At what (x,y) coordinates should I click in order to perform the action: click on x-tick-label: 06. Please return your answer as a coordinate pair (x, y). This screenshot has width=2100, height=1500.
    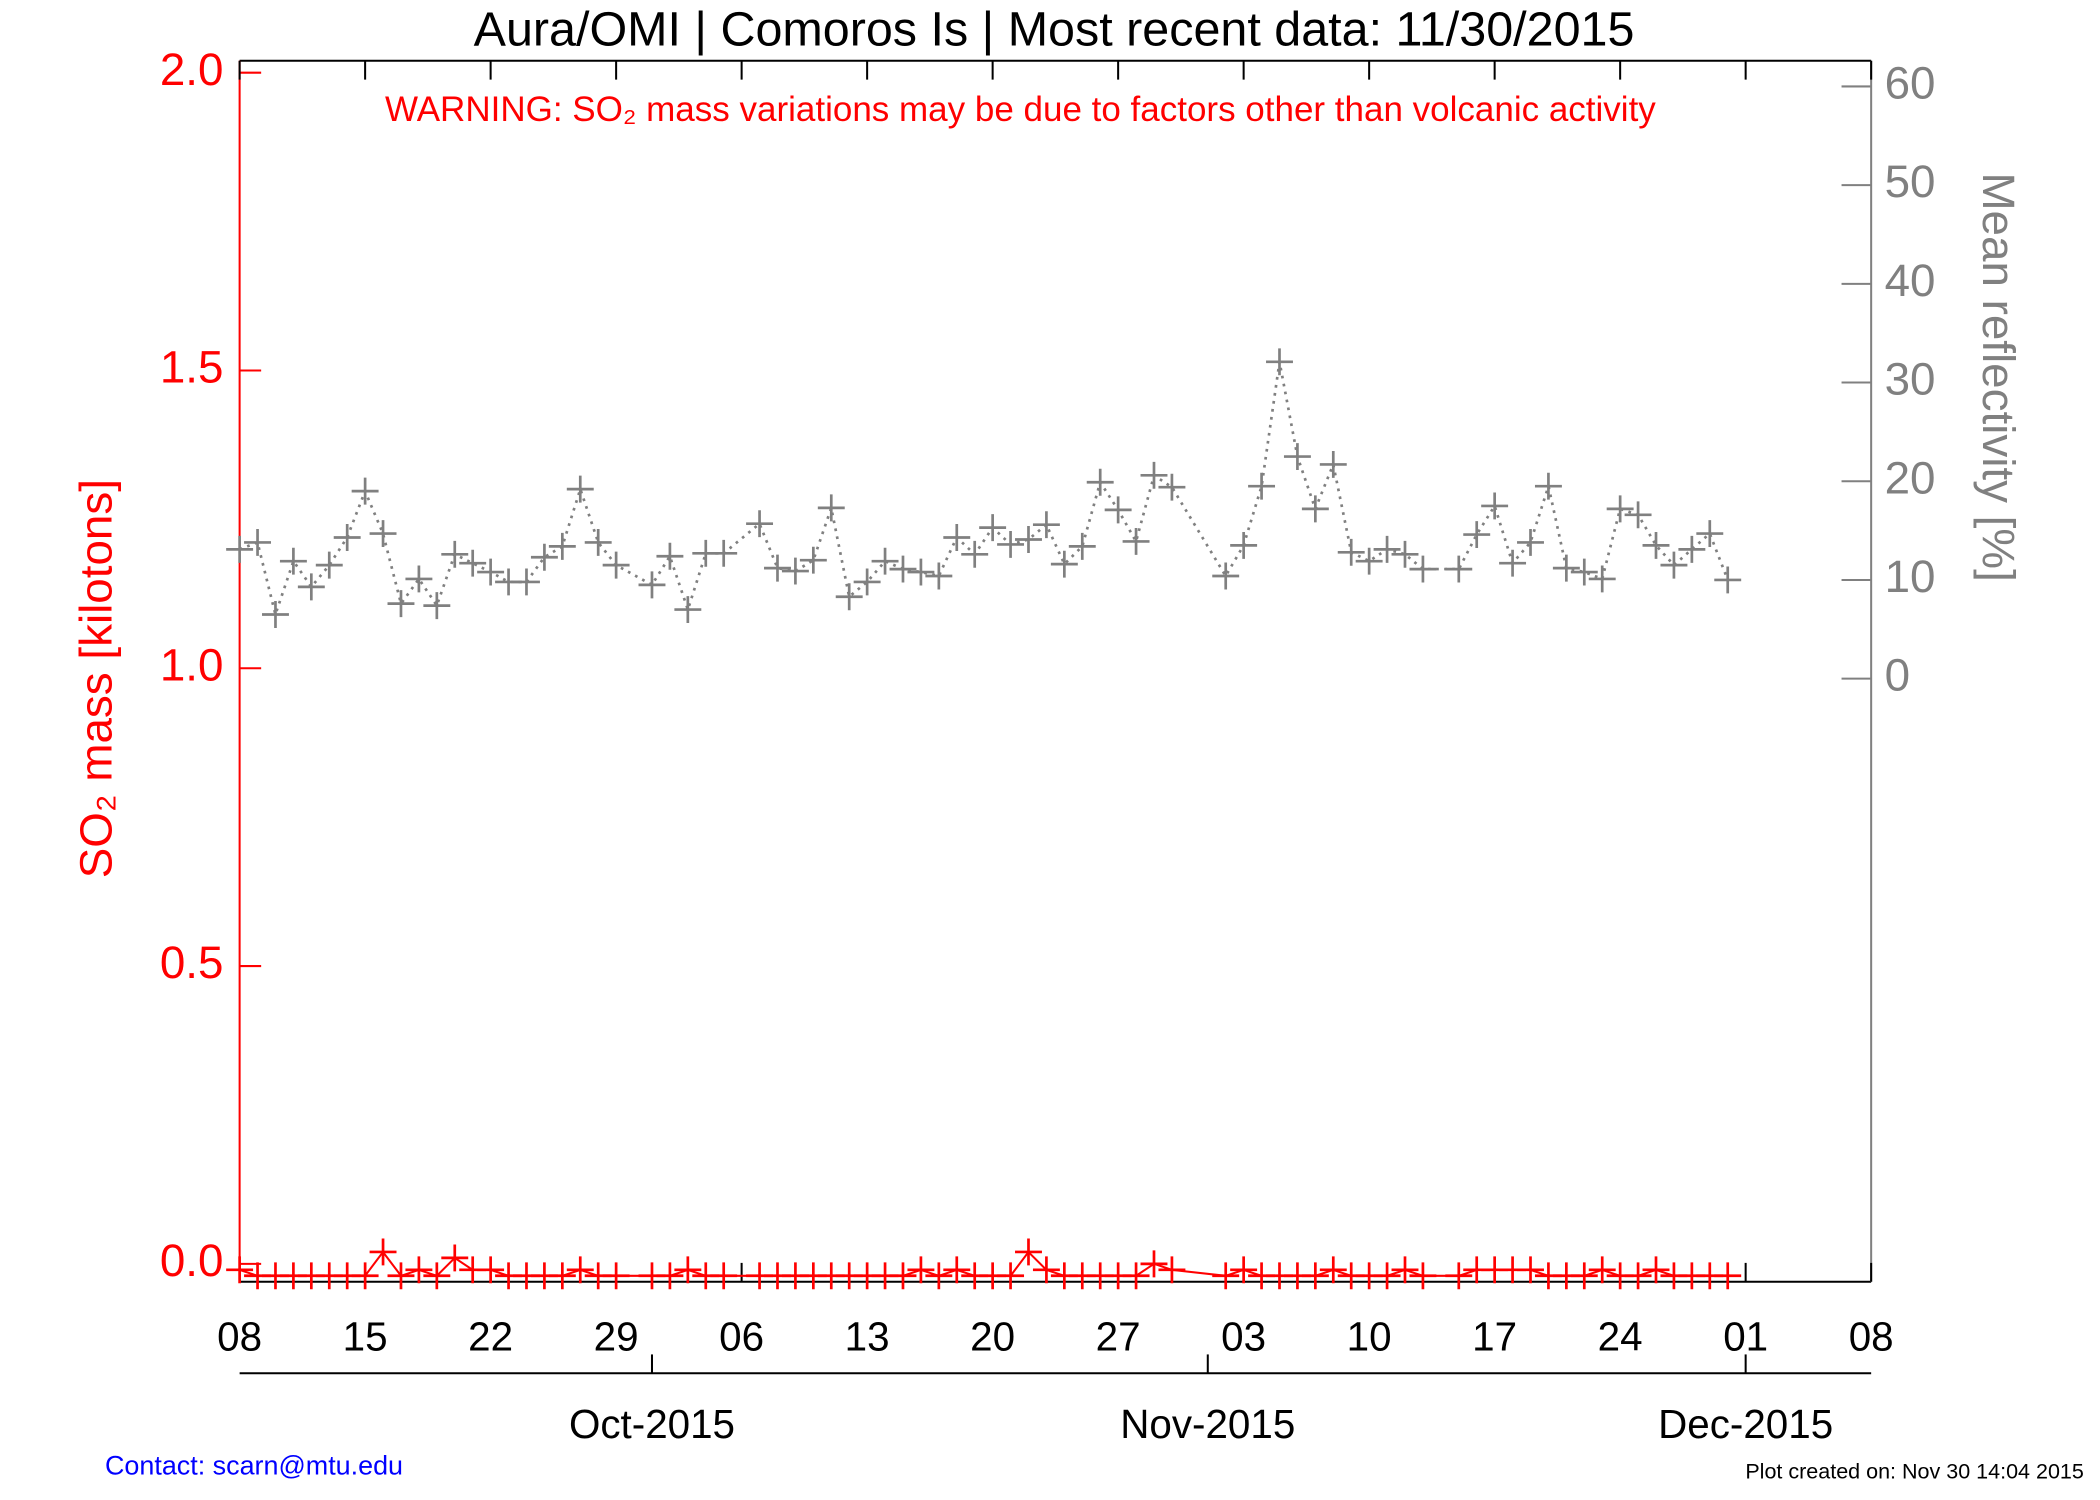
    Looking at the image, I should click on (741, 1336).